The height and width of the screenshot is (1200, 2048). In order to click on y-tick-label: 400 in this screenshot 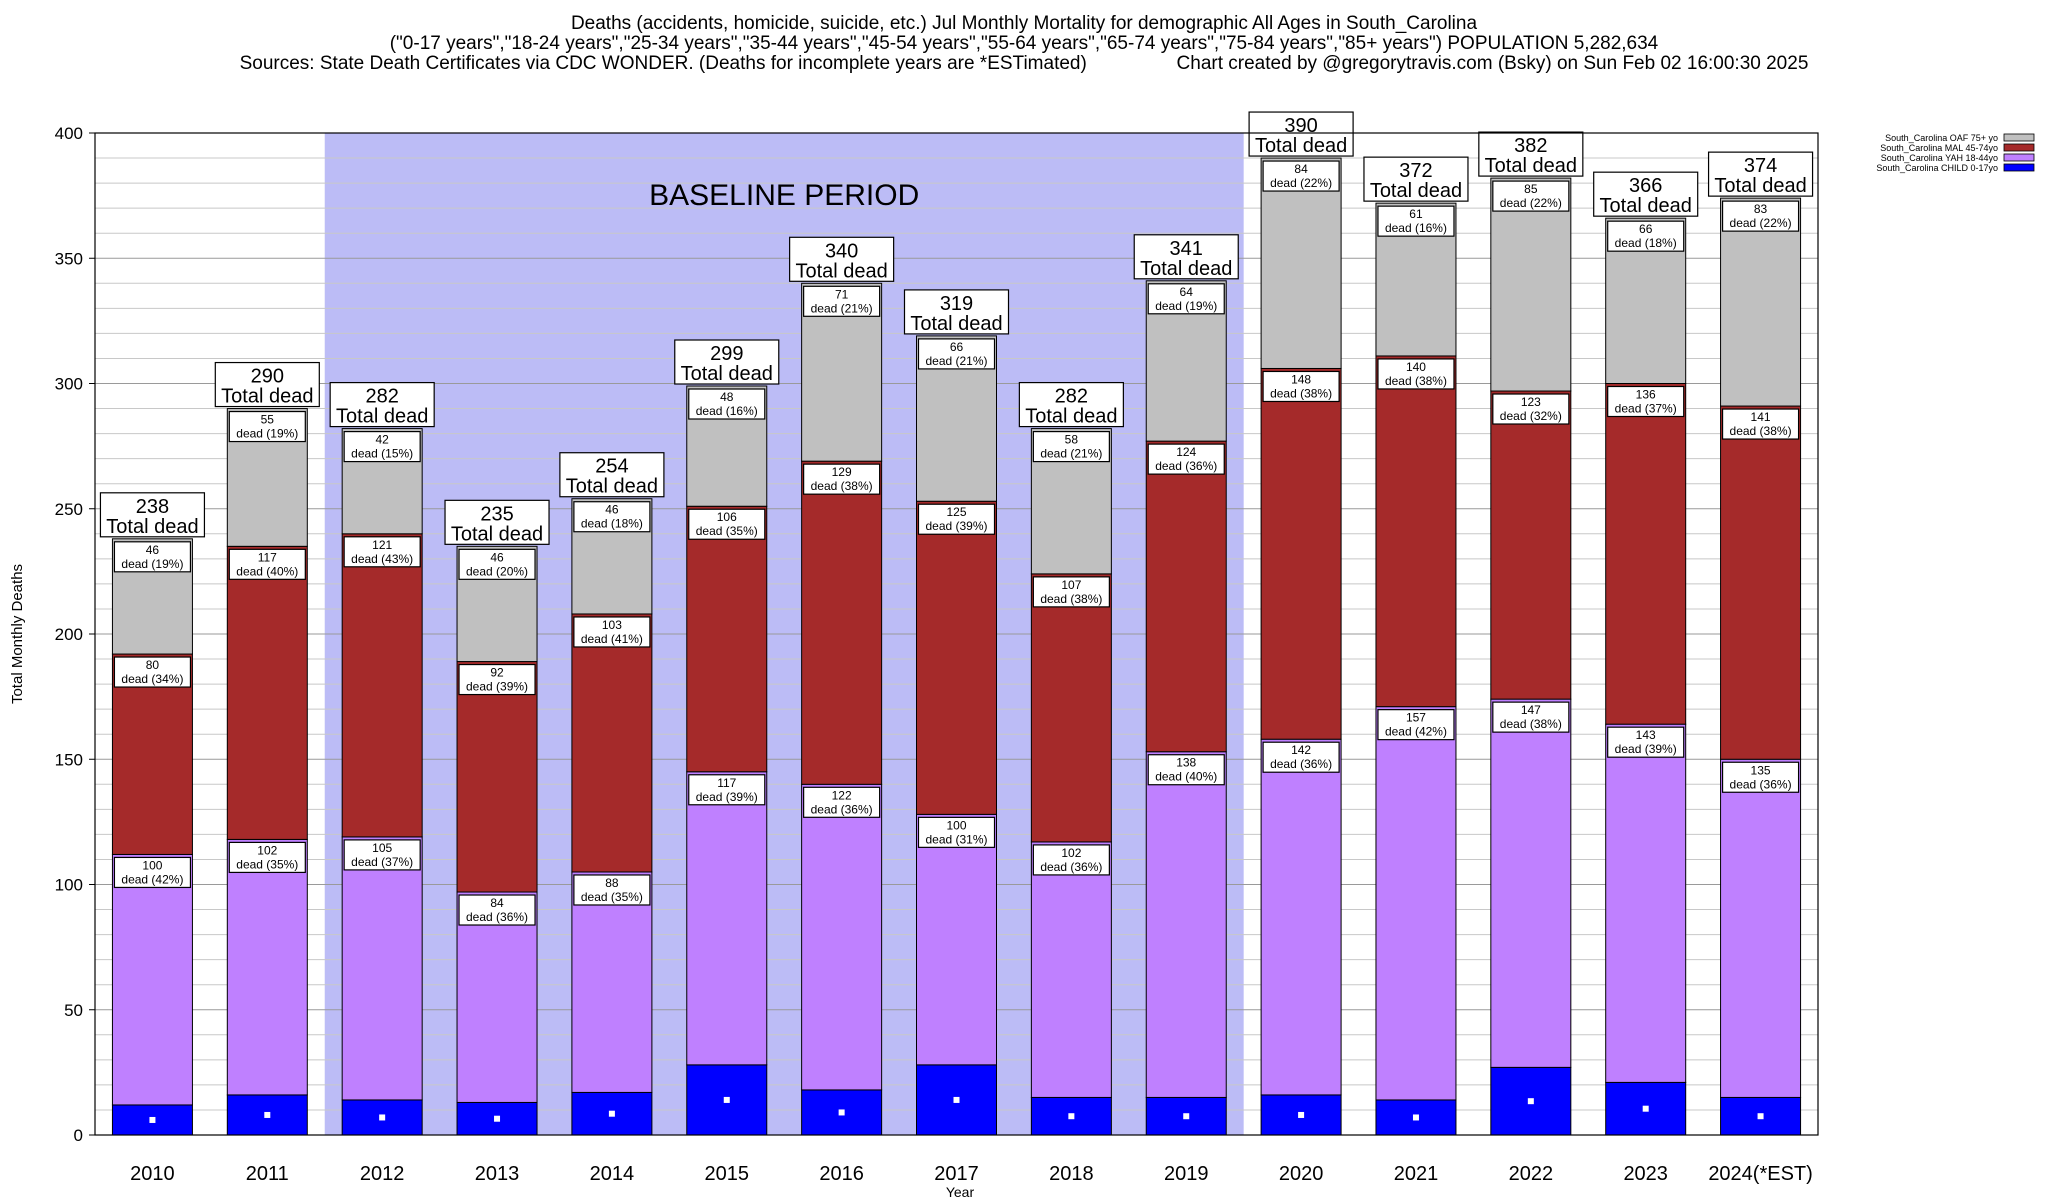, I will do `click(69, 133)`.